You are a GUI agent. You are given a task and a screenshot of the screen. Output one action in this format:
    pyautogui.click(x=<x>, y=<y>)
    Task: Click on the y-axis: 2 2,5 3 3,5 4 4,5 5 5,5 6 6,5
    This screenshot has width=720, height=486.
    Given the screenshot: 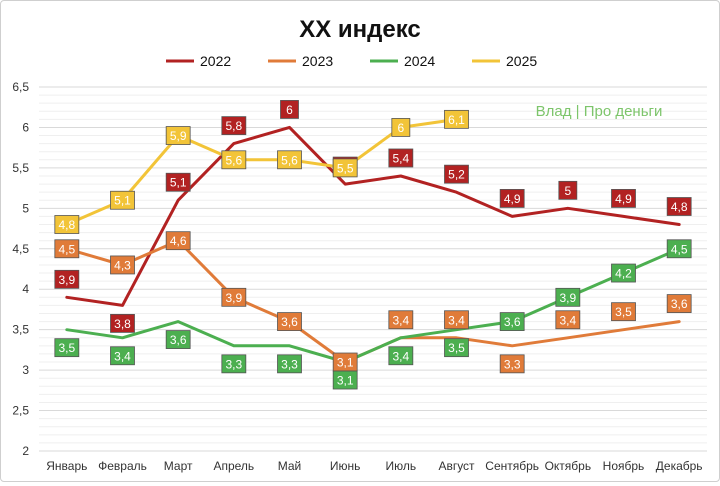 What is the action you would take?
    pyautogui.click(x=20, y=269)
    